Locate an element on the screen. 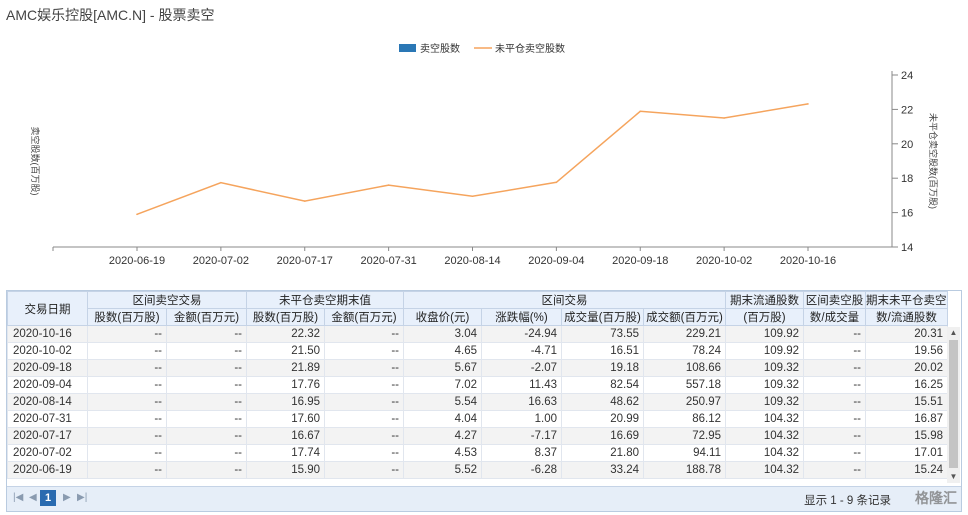  next-page-icon: ▶ is located at coordinates (67, 497).